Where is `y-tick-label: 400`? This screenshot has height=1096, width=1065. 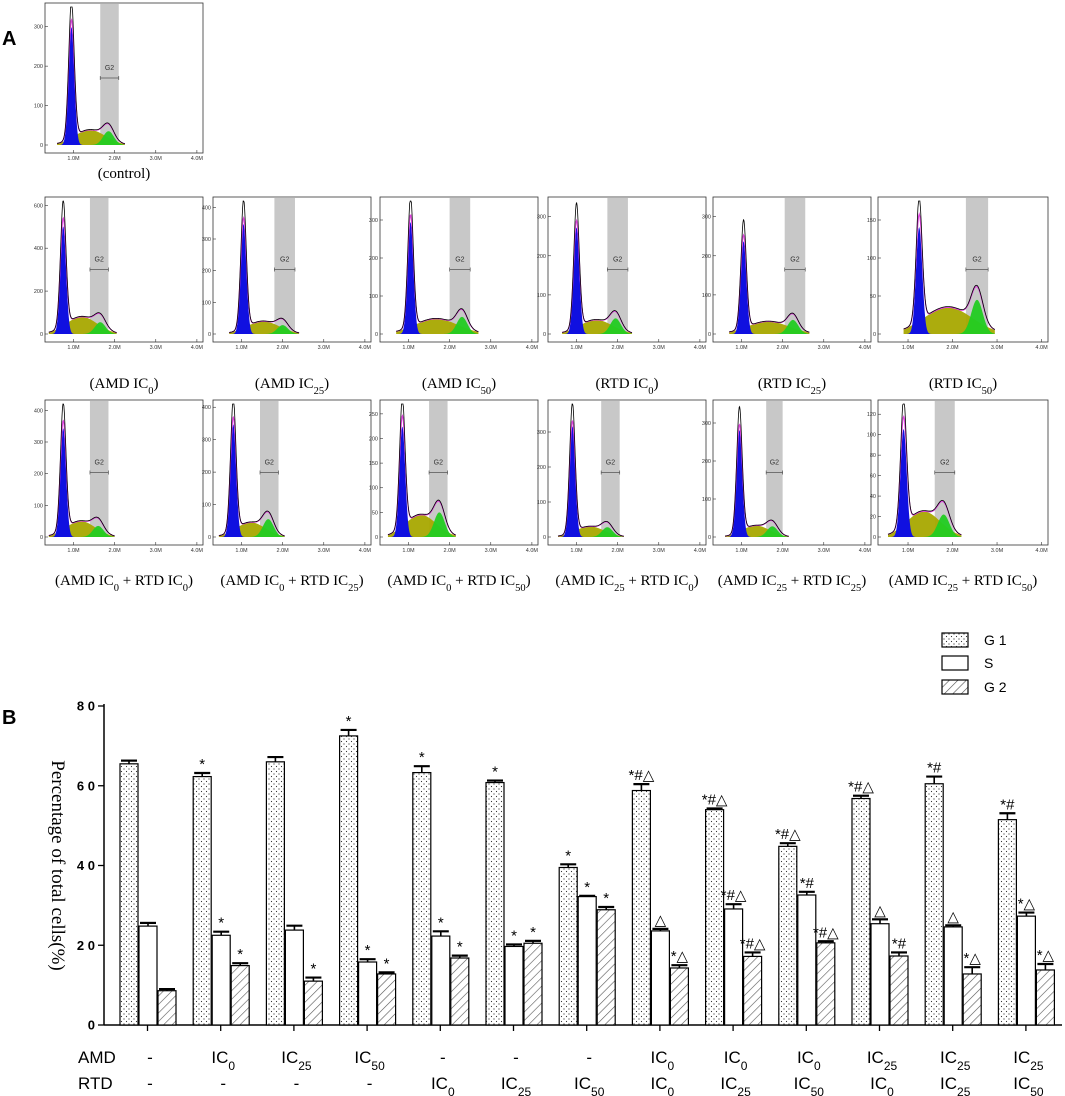 y-tick-label: 400 is located at coordinates (38, 411).